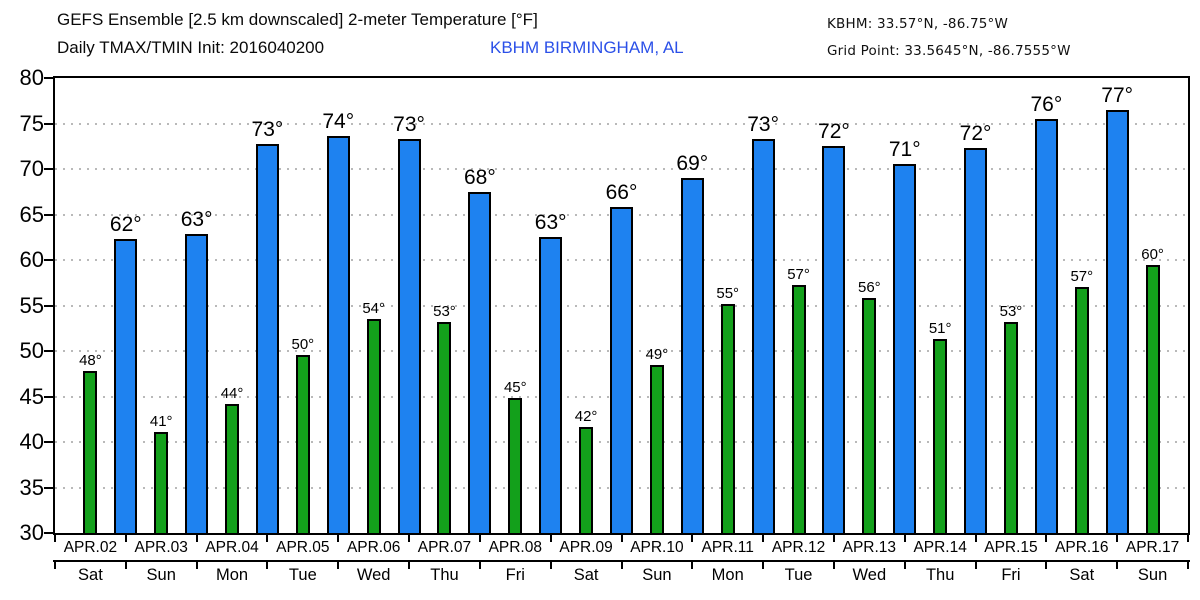  Describe the element at coordinates (586, 480) in the screenshot. I see `tmin-bar-APR.09` at that location.